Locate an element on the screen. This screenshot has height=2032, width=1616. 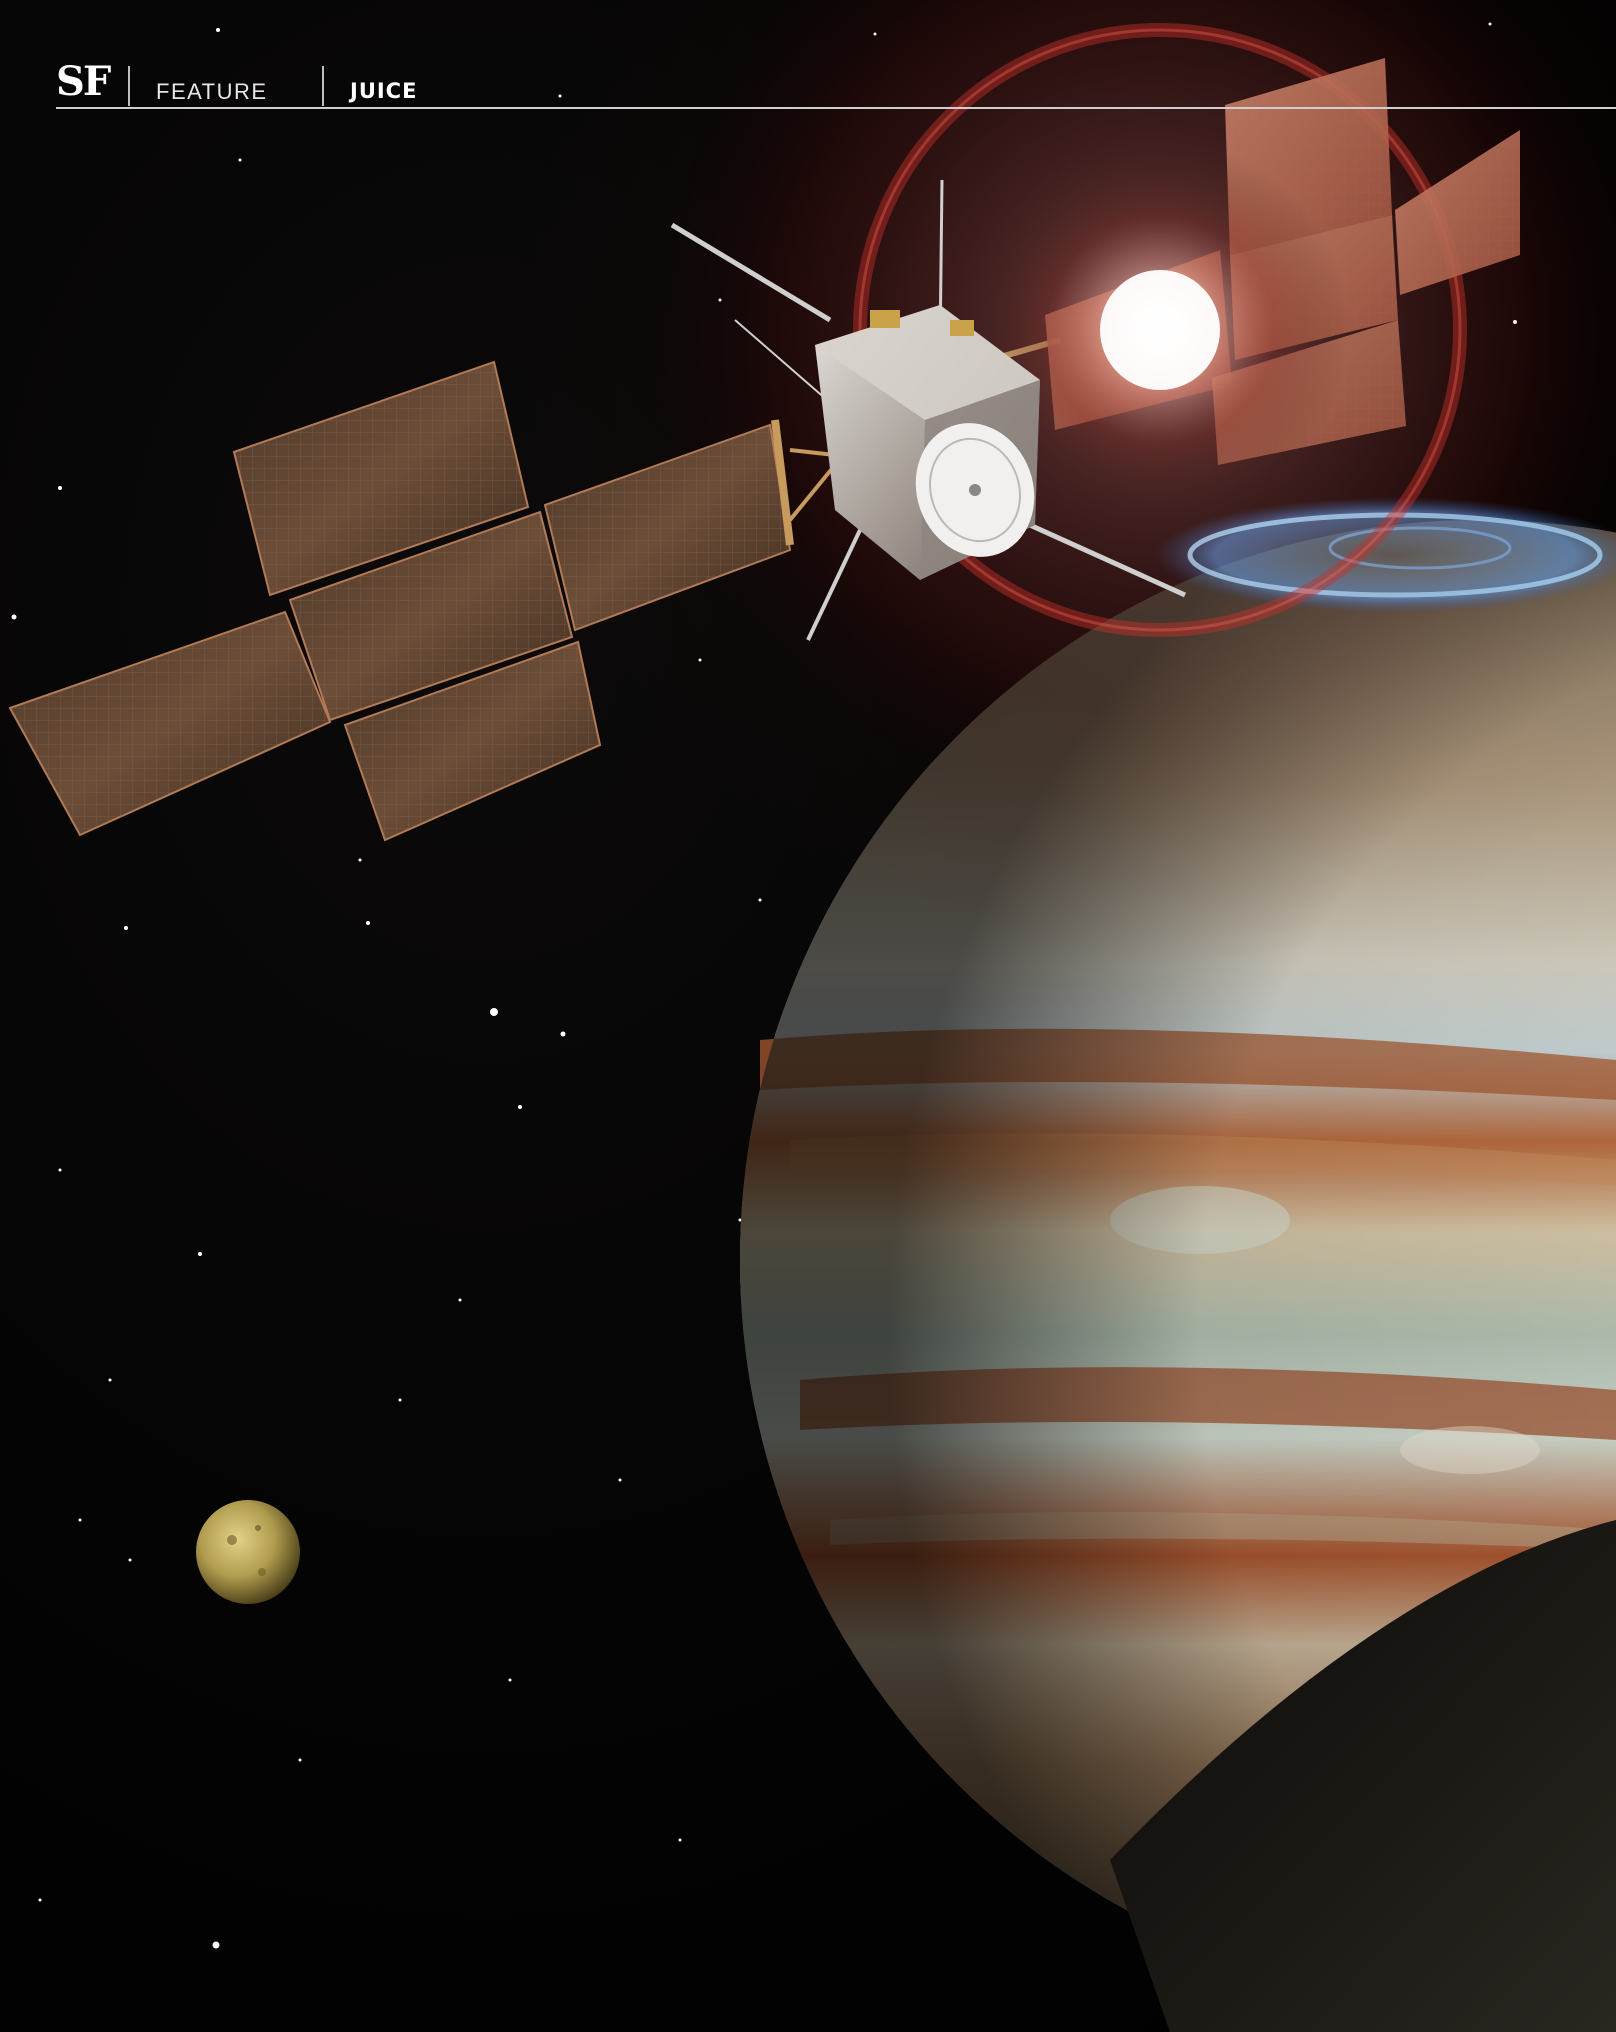
io-moon is located at coordinates (248, 1552).